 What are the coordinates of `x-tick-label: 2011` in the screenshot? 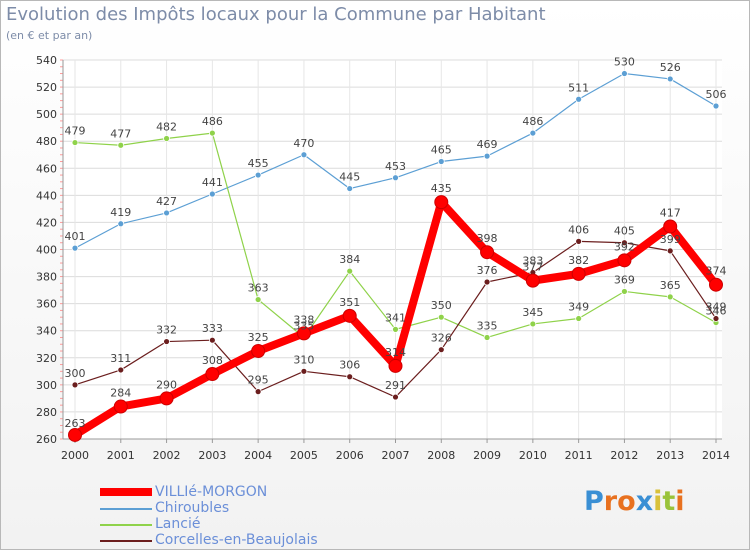 It's located at (579, 455).